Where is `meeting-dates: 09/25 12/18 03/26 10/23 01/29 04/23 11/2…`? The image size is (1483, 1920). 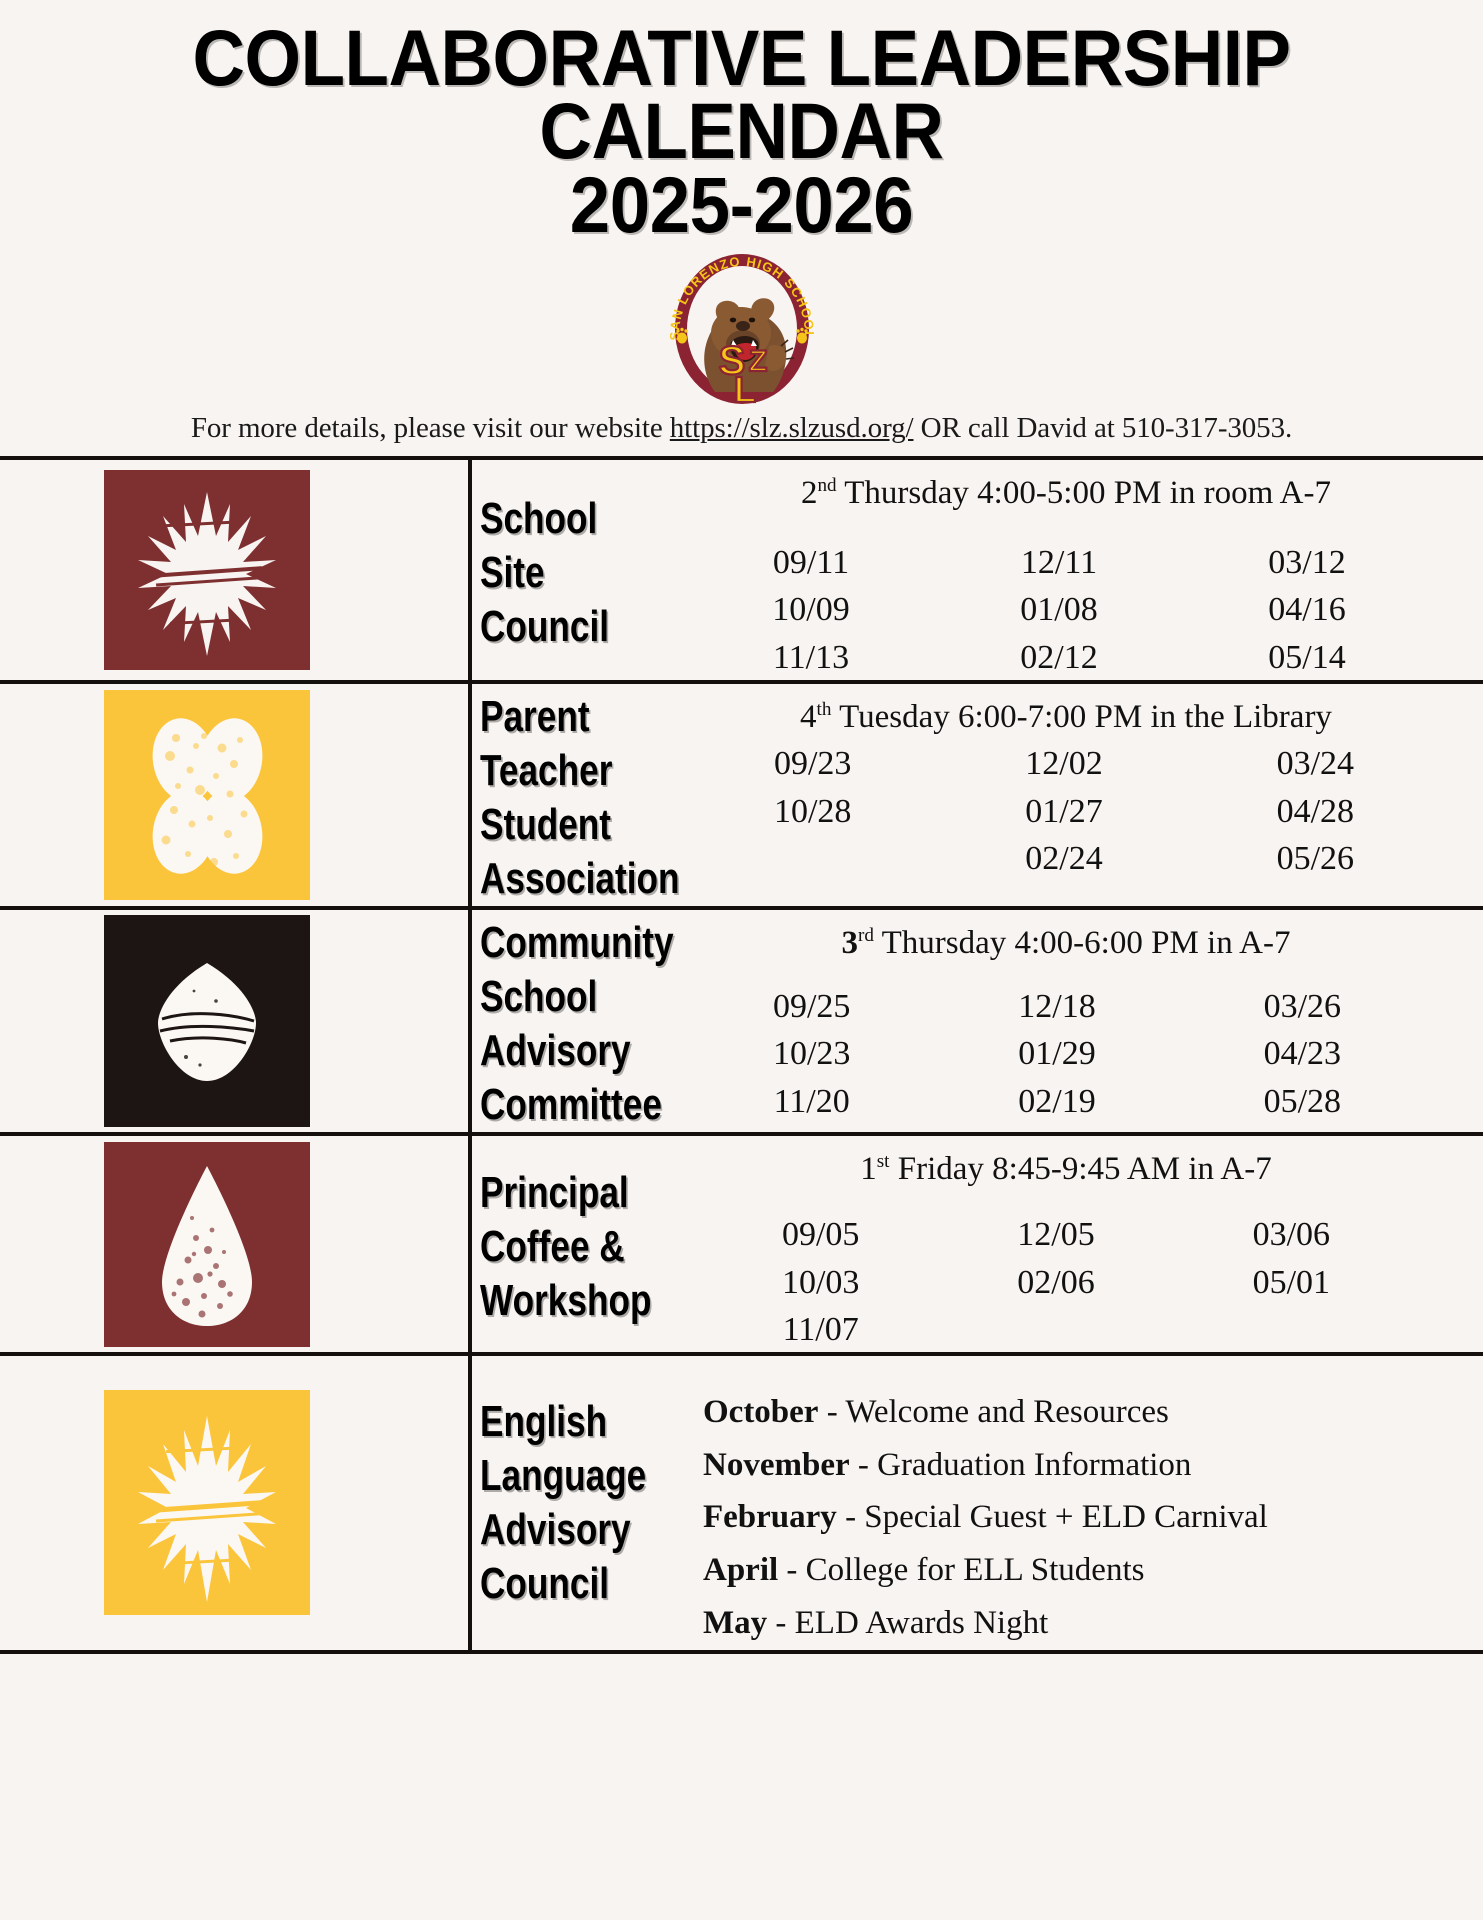 meeting-dates: 09/25 12/18 03/26 10/23 01/29 04/23 11/2… is located at coordinates (1066, 1054).